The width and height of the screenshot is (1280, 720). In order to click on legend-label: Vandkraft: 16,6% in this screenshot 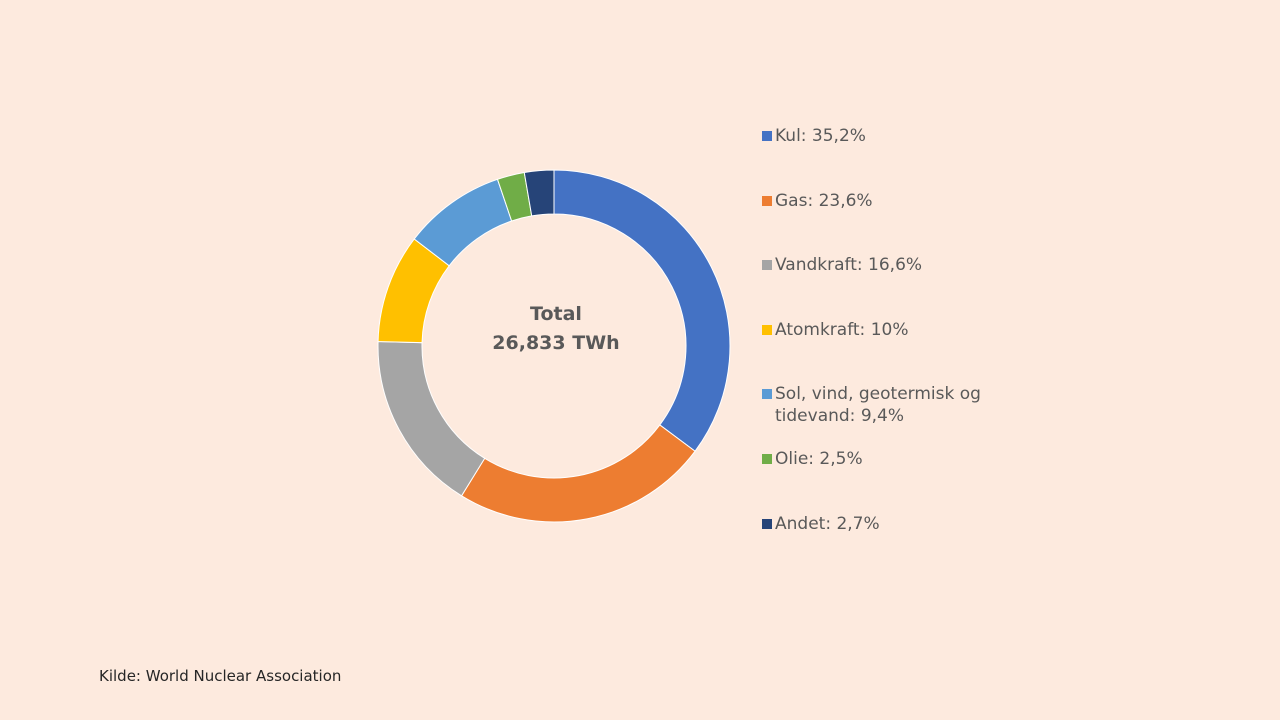, I will do `click(849, 265)`.